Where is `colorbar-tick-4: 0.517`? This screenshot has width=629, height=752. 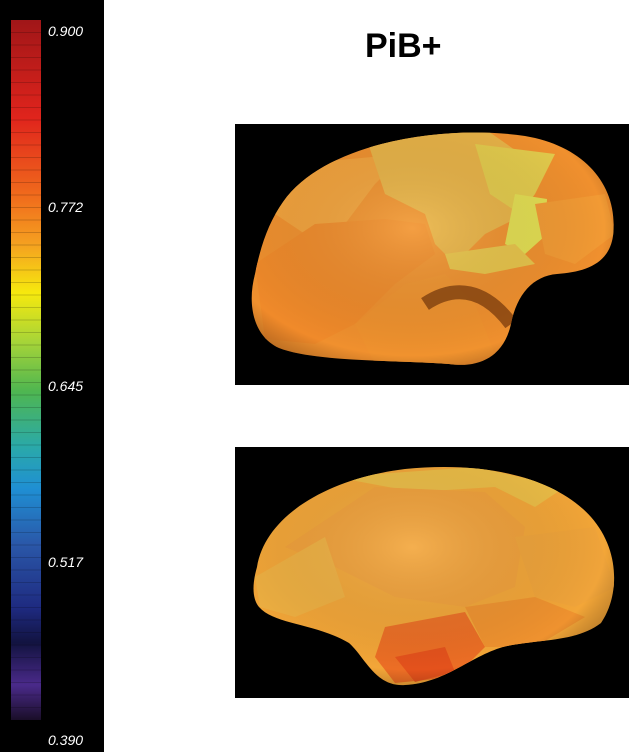 colorbar-tick-4: 0.517 is located at coordinates (66, 562).